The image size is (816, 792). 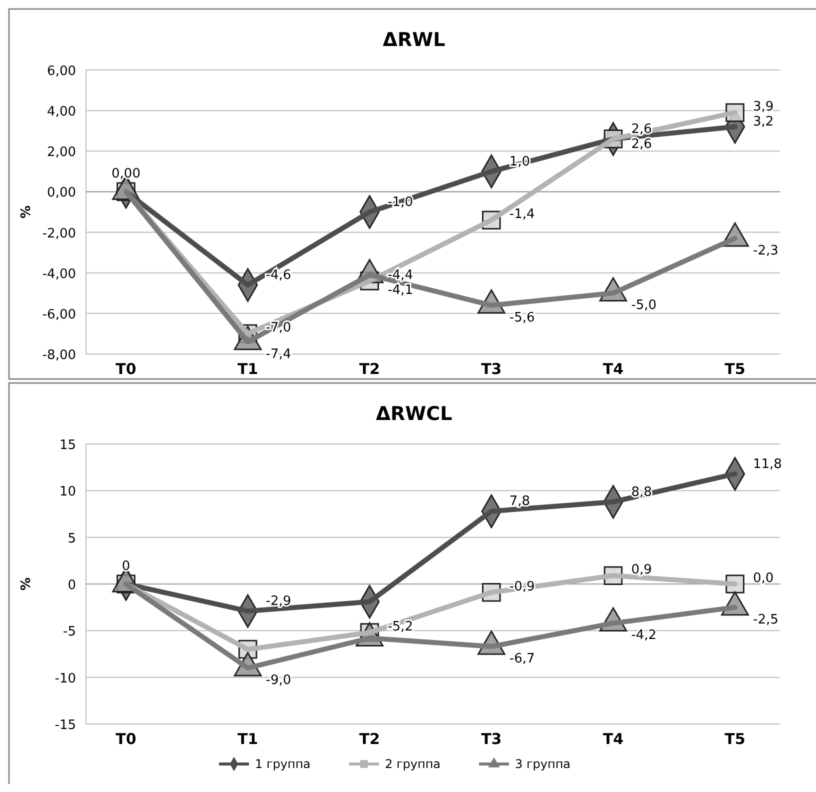 I want to click on data-label: 3,2, so click(x=763, y=122).